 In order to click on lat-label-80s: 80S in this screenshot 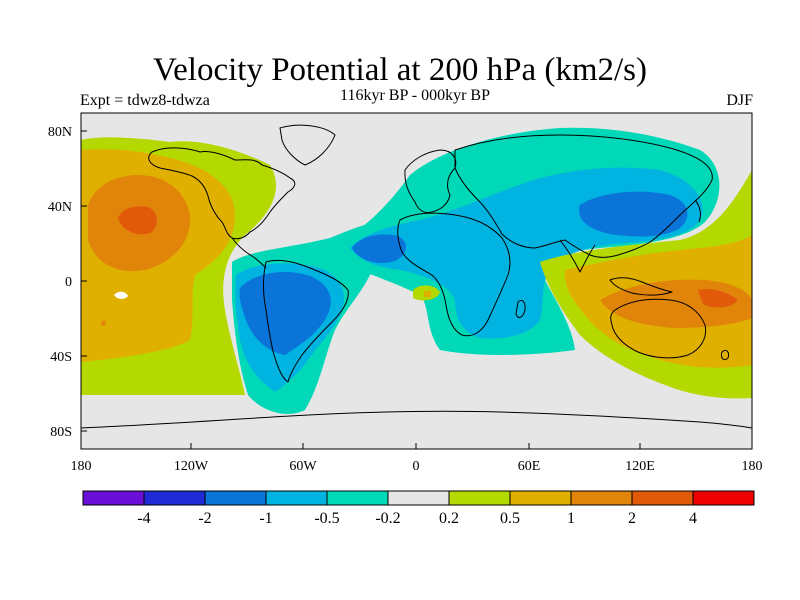, I will do `click(61, 432)`.